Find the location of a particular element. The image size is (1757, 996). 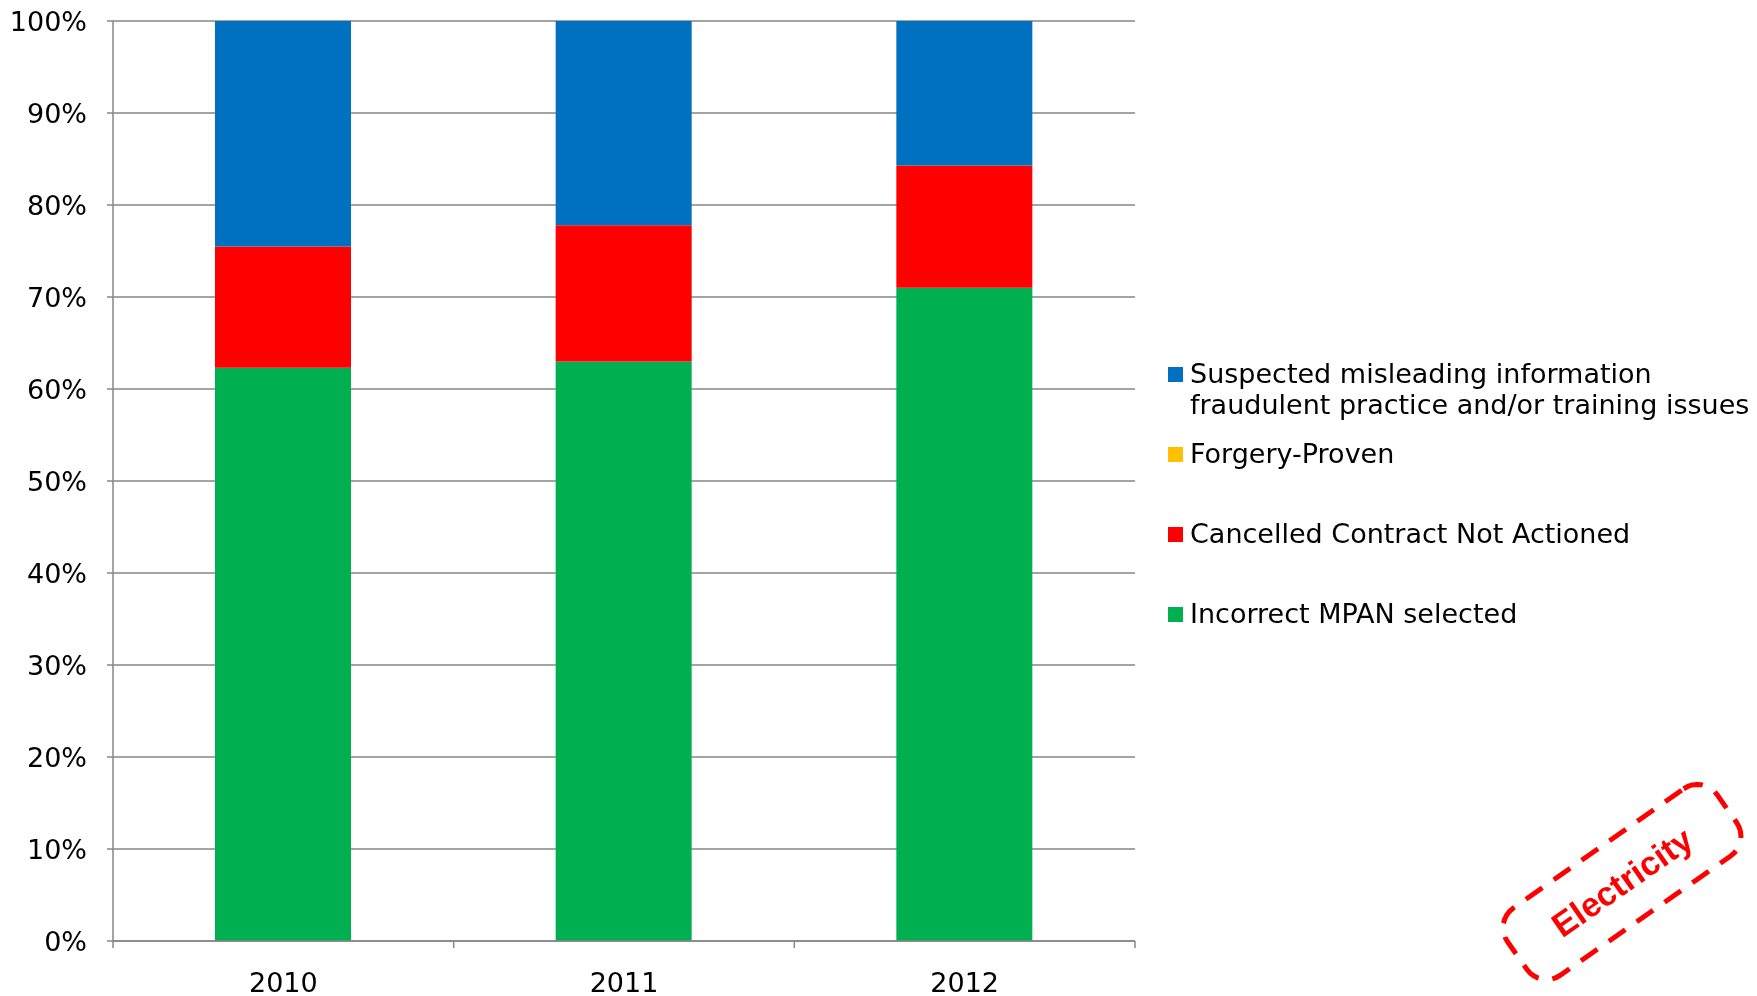

legend-label: Incorrect MPAN selected is located at coordinates (1354, 613).